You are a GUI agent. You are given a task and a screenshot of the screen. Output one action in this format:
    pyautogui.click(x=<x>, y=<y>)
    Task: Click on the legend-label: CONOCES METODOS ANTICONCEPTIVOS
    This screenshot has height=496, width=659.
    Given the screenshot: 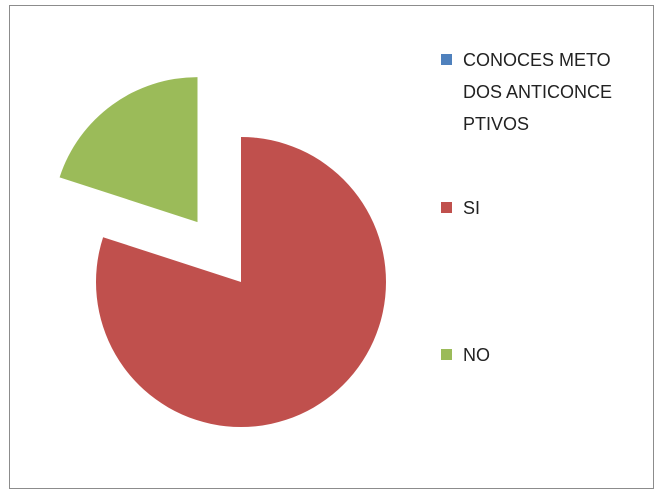 What is the action you would take?
    pyautogui.click(x=538, y=92)
    